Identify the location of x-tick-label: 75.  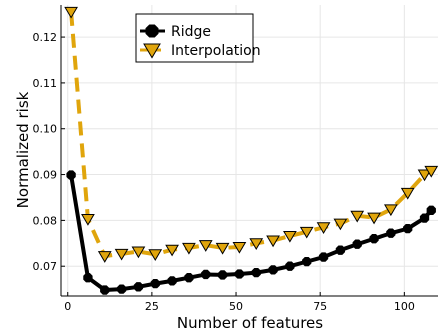
(320, 306).